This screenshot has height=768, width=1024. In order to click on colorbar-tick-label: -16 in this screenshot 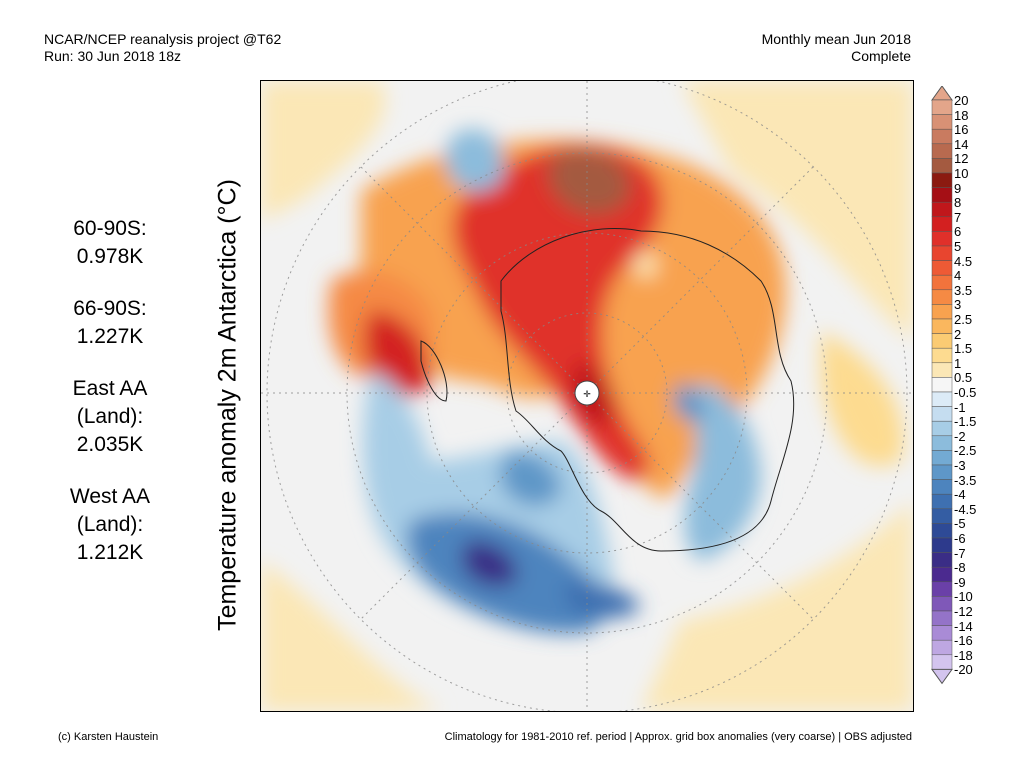, I will do `click(963, 641)`.